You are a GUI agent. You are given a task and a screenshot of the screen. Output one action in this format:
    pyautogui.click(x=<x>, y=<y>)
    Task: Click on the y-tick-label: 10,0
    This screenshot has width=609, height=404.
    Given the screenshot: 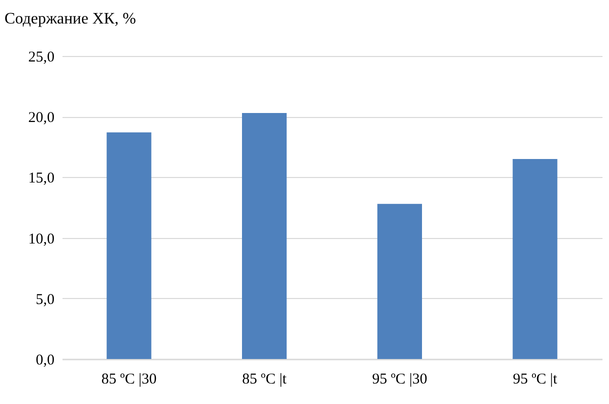 What is the action you would take?
    pyautogui.click(x=41, y=239)
    